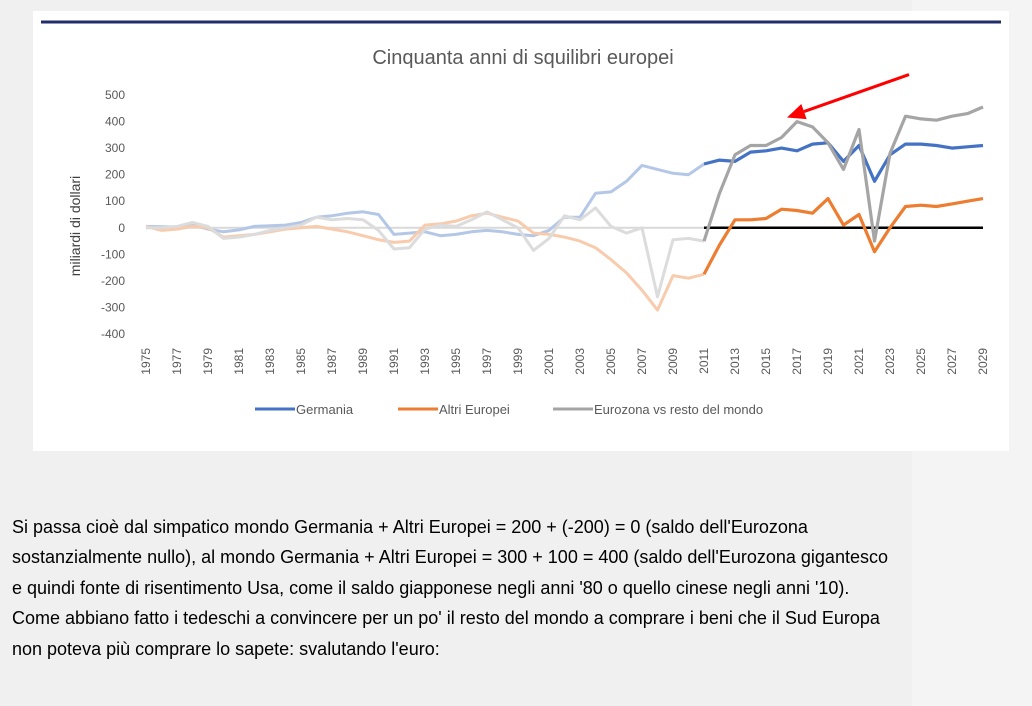 The image size is (1032, 706). Describe the element at coordinates (115, 95) in the screenshot. I see `y-tick-label: 500` at that location.